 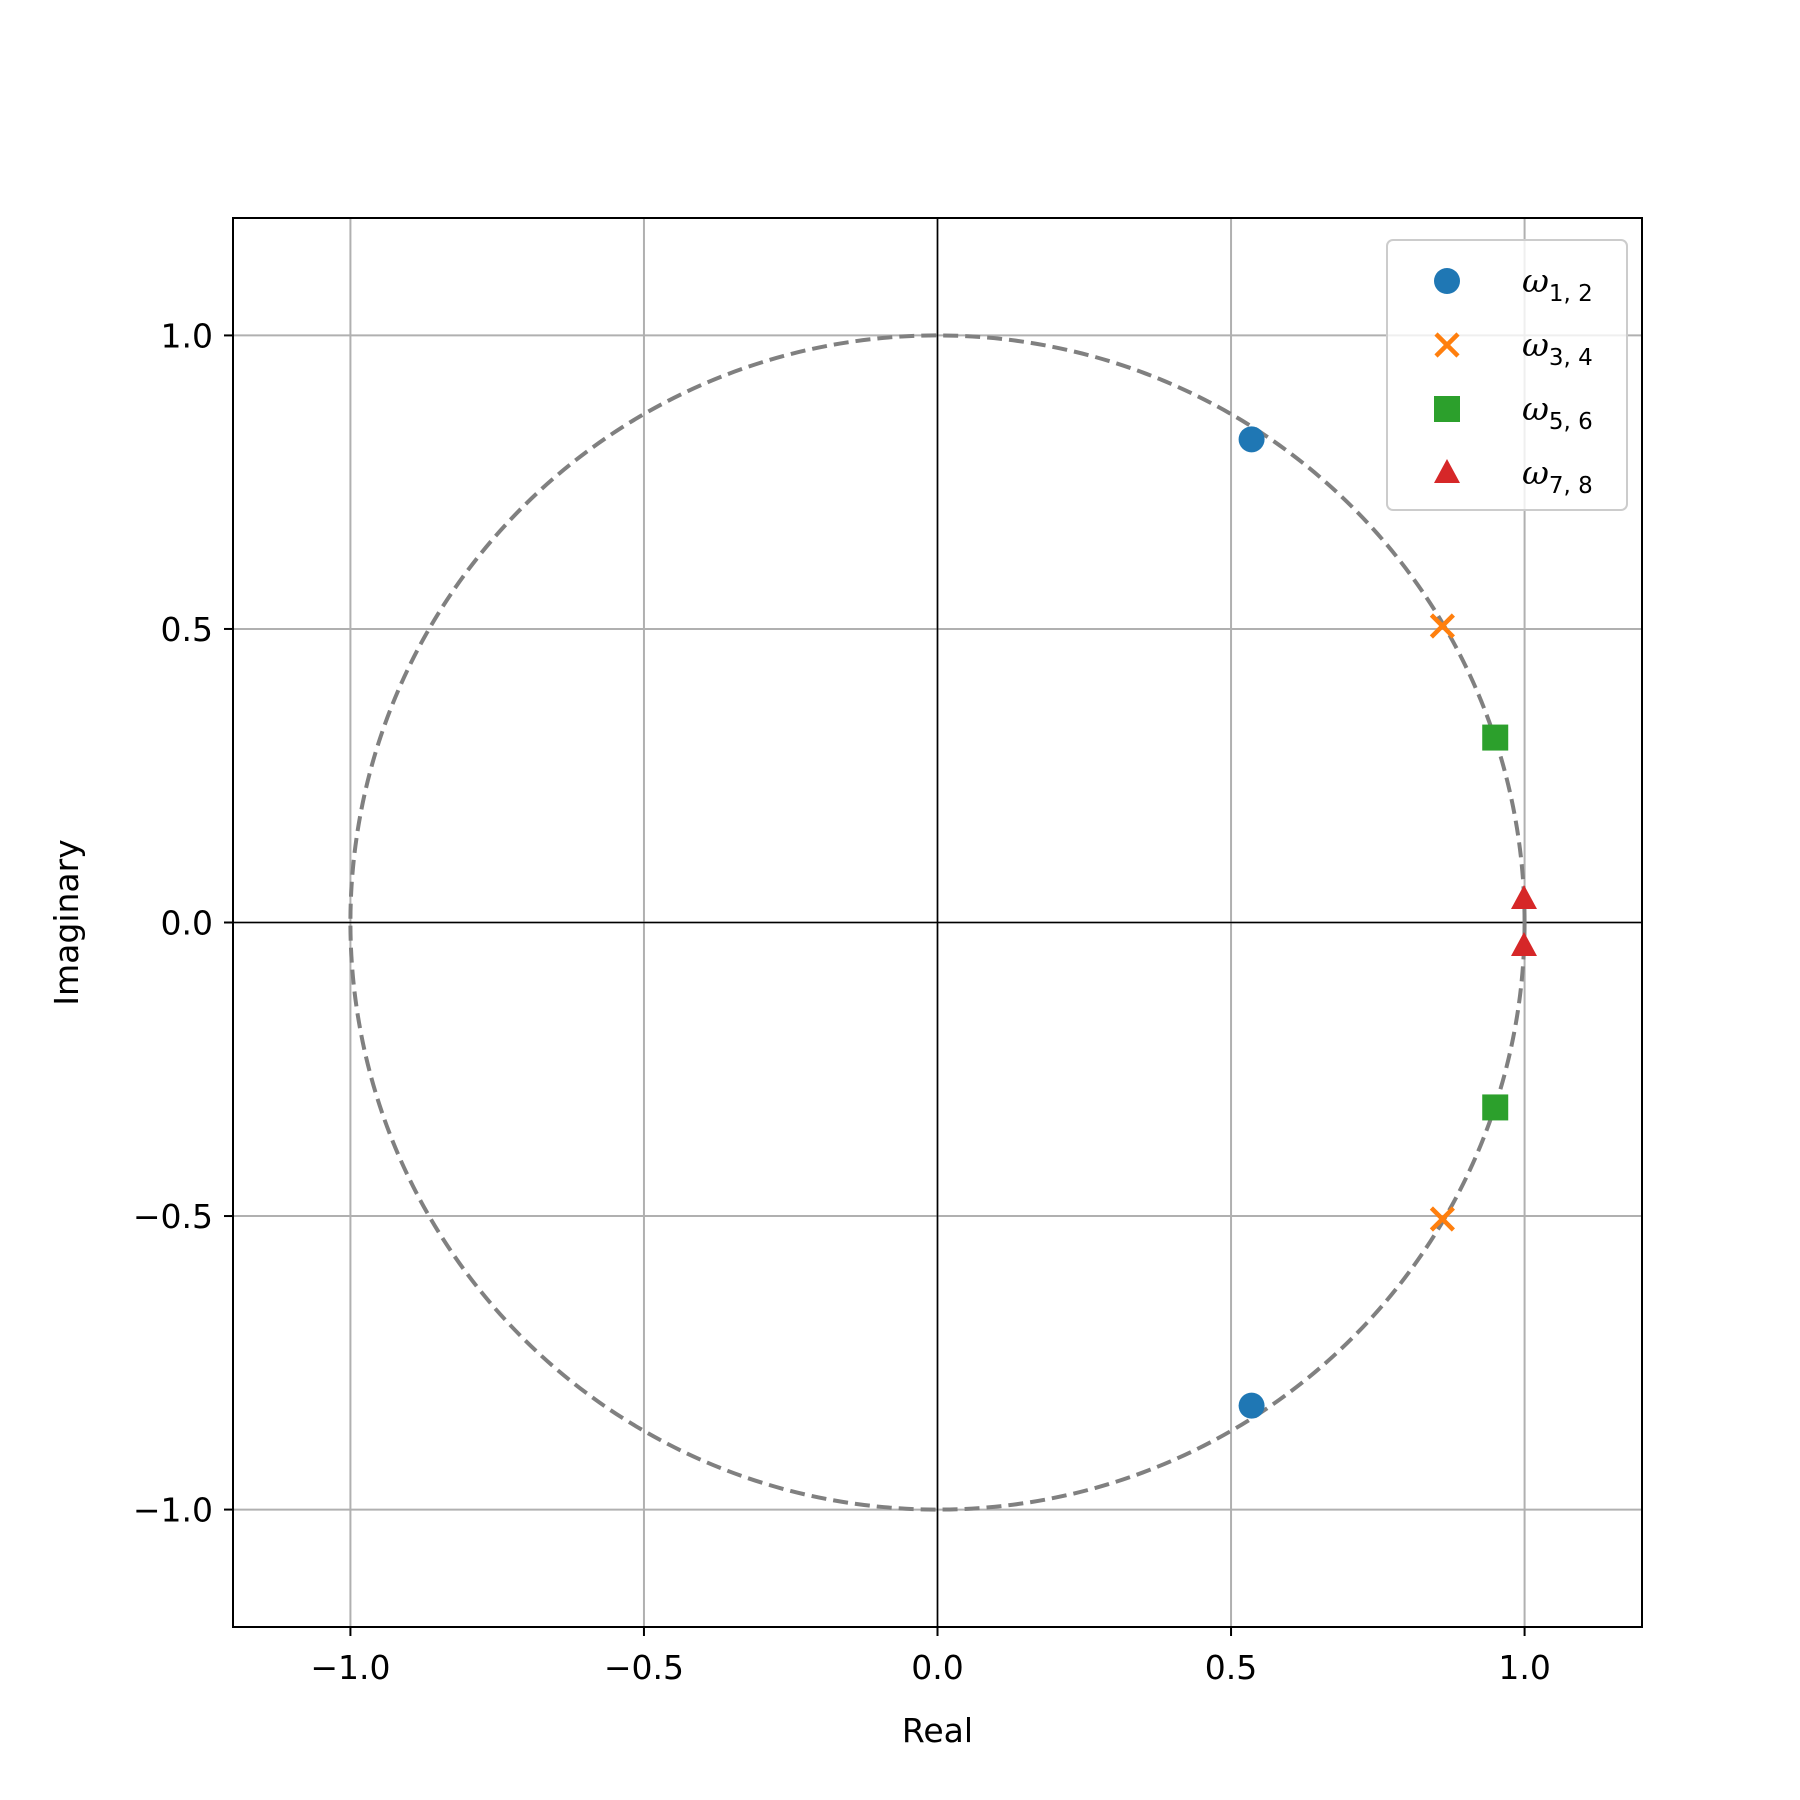 I want to click on legend-symbol-2: ω, so click(x=1535, y=344).